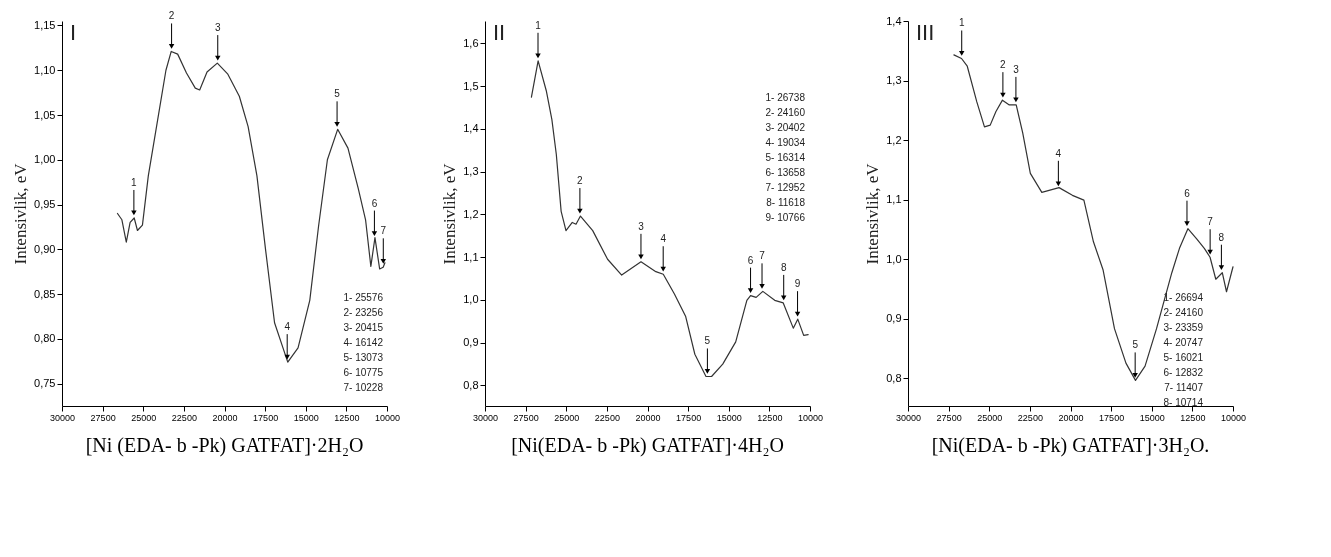 The width and height of the screenshot is (1331, 557). I want to click on y-tick-label: 1,05, so click(45, 114).